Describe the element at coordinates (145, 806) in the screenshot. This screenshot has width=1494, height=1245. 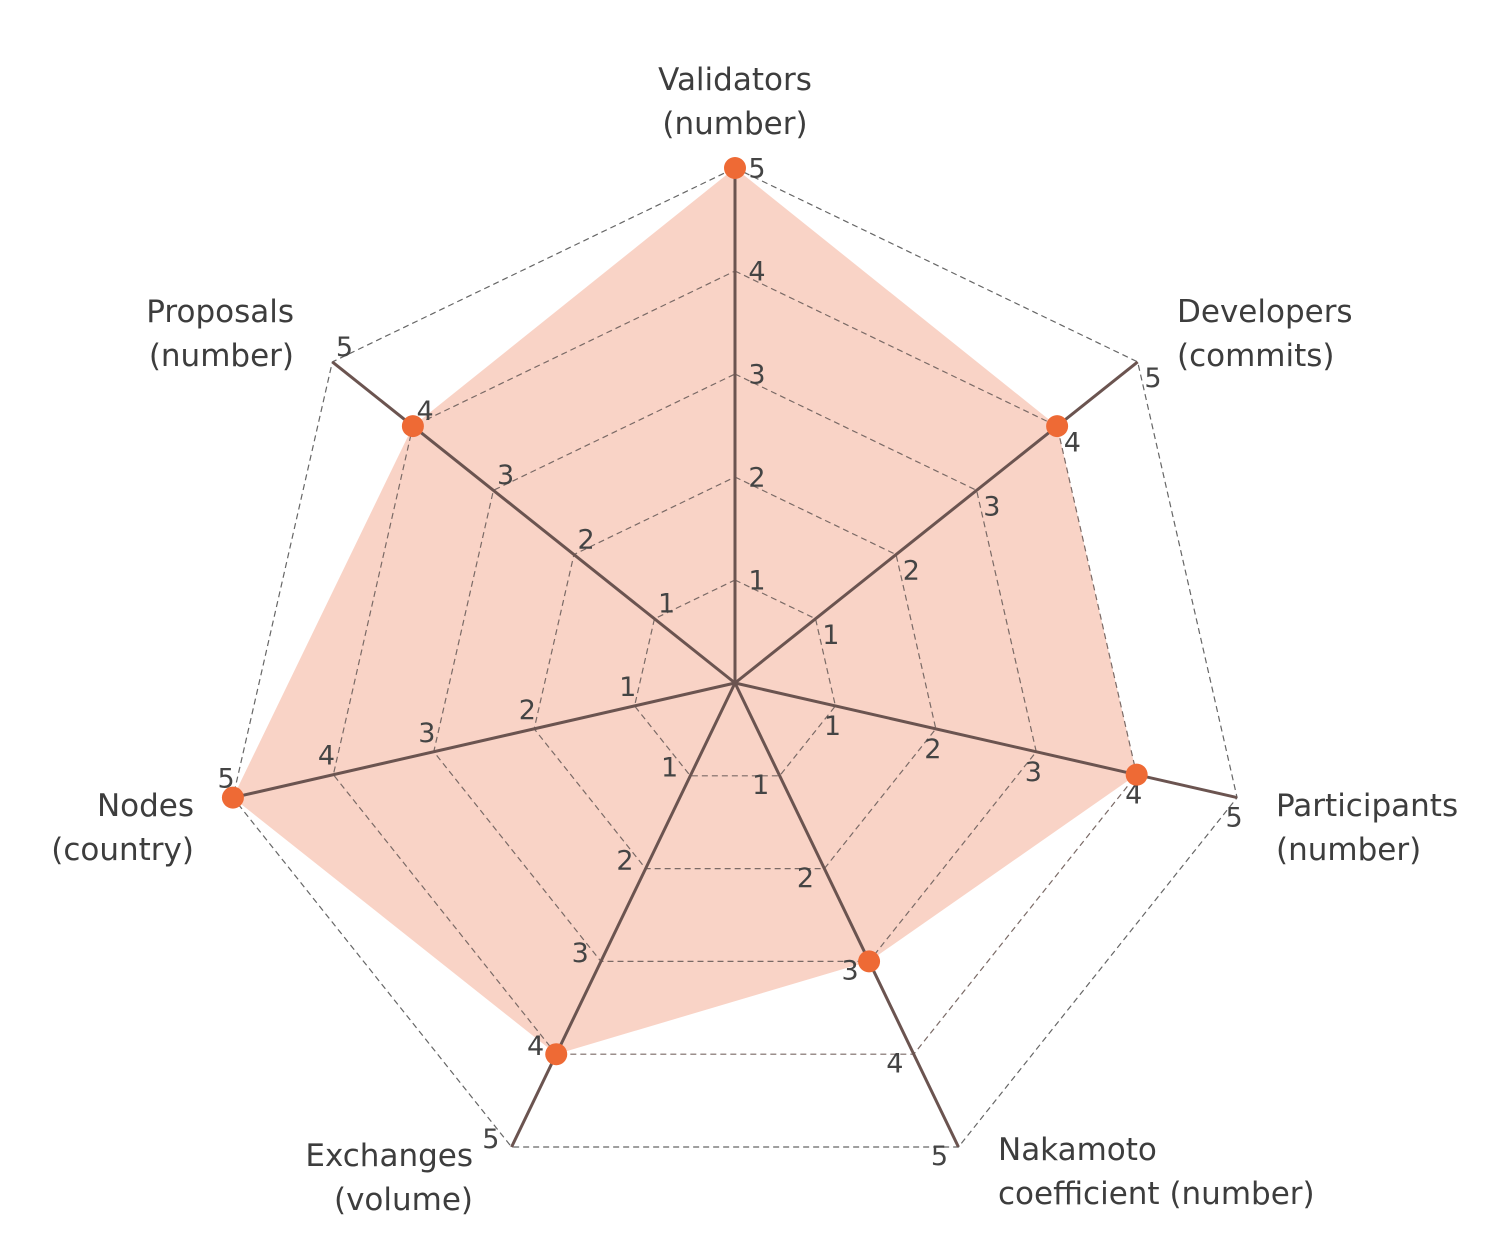
I see `axis-label-line: Nodes` at that location.